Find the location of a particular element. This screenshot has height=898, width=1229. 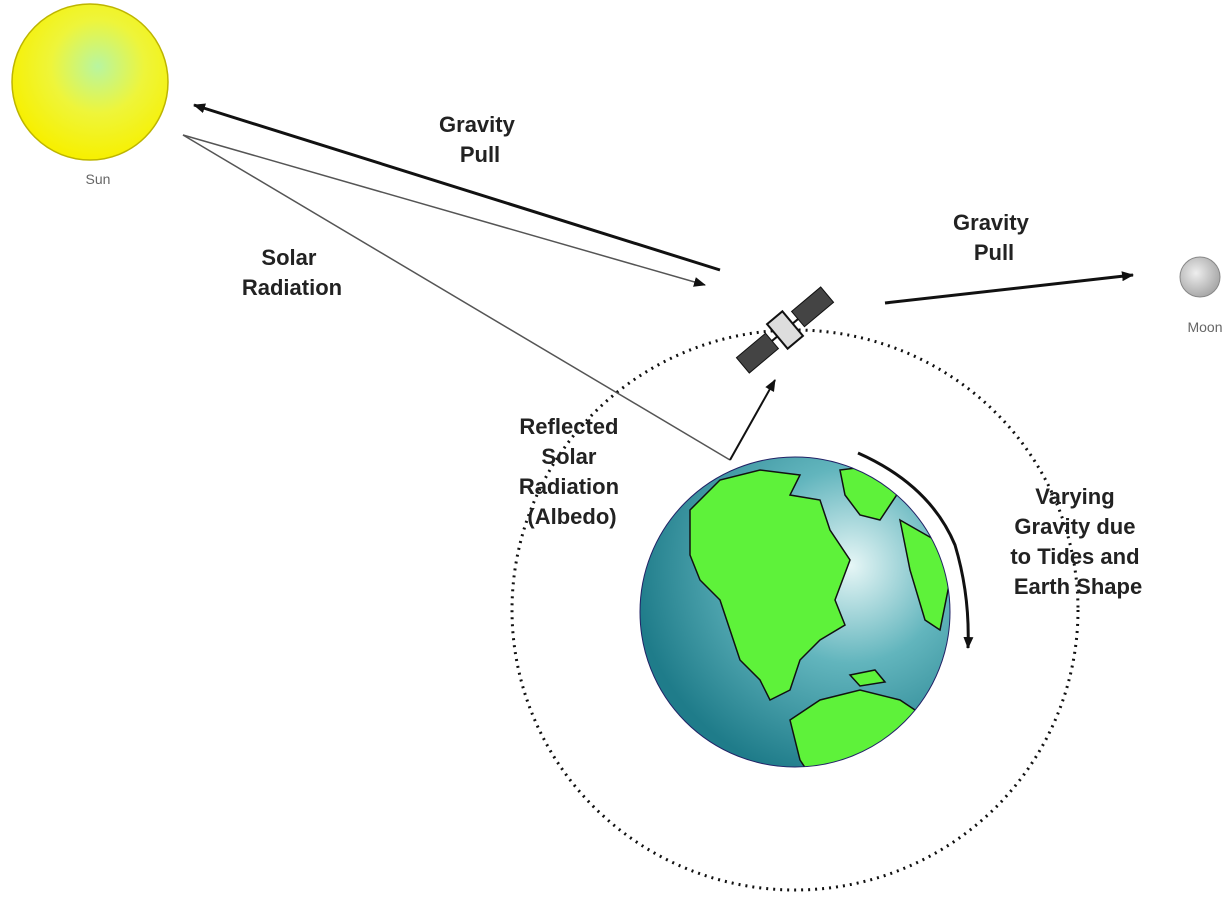

sun-gravity-arrow is located at coordinates (457, 187).